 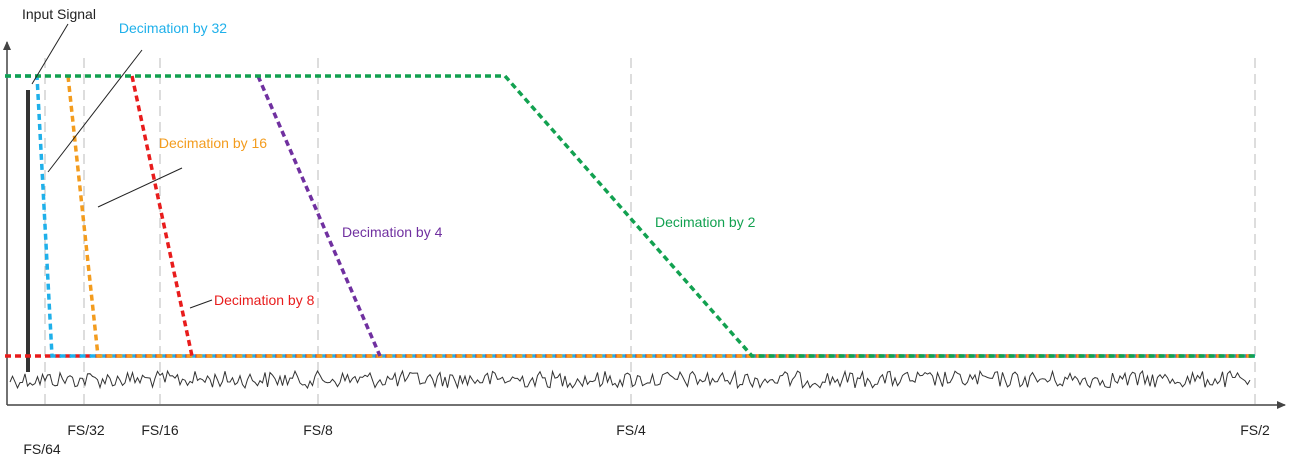 What do you see at coordinates (318, 430) in the screenshot?
I see `x-label: FS/8` at bounding box center [318, 430].